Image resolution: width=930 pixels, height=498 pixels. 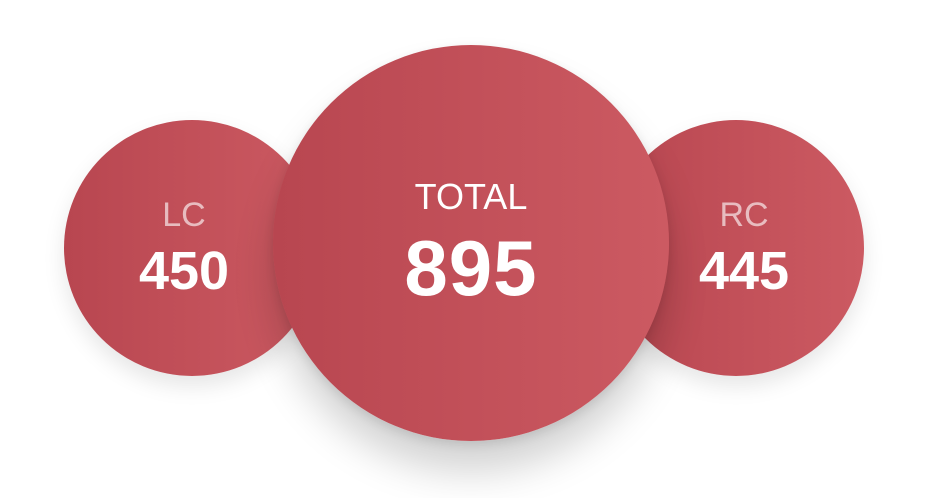 I want to click on lc-value: 450, so click(x=184, y=271).